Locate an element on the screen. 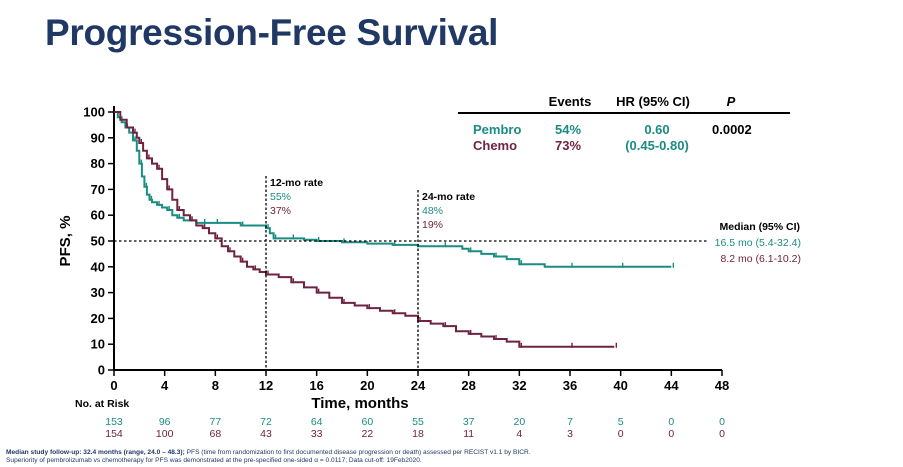  at-risk-pembro: 20 is located at coordinates (519, 422).